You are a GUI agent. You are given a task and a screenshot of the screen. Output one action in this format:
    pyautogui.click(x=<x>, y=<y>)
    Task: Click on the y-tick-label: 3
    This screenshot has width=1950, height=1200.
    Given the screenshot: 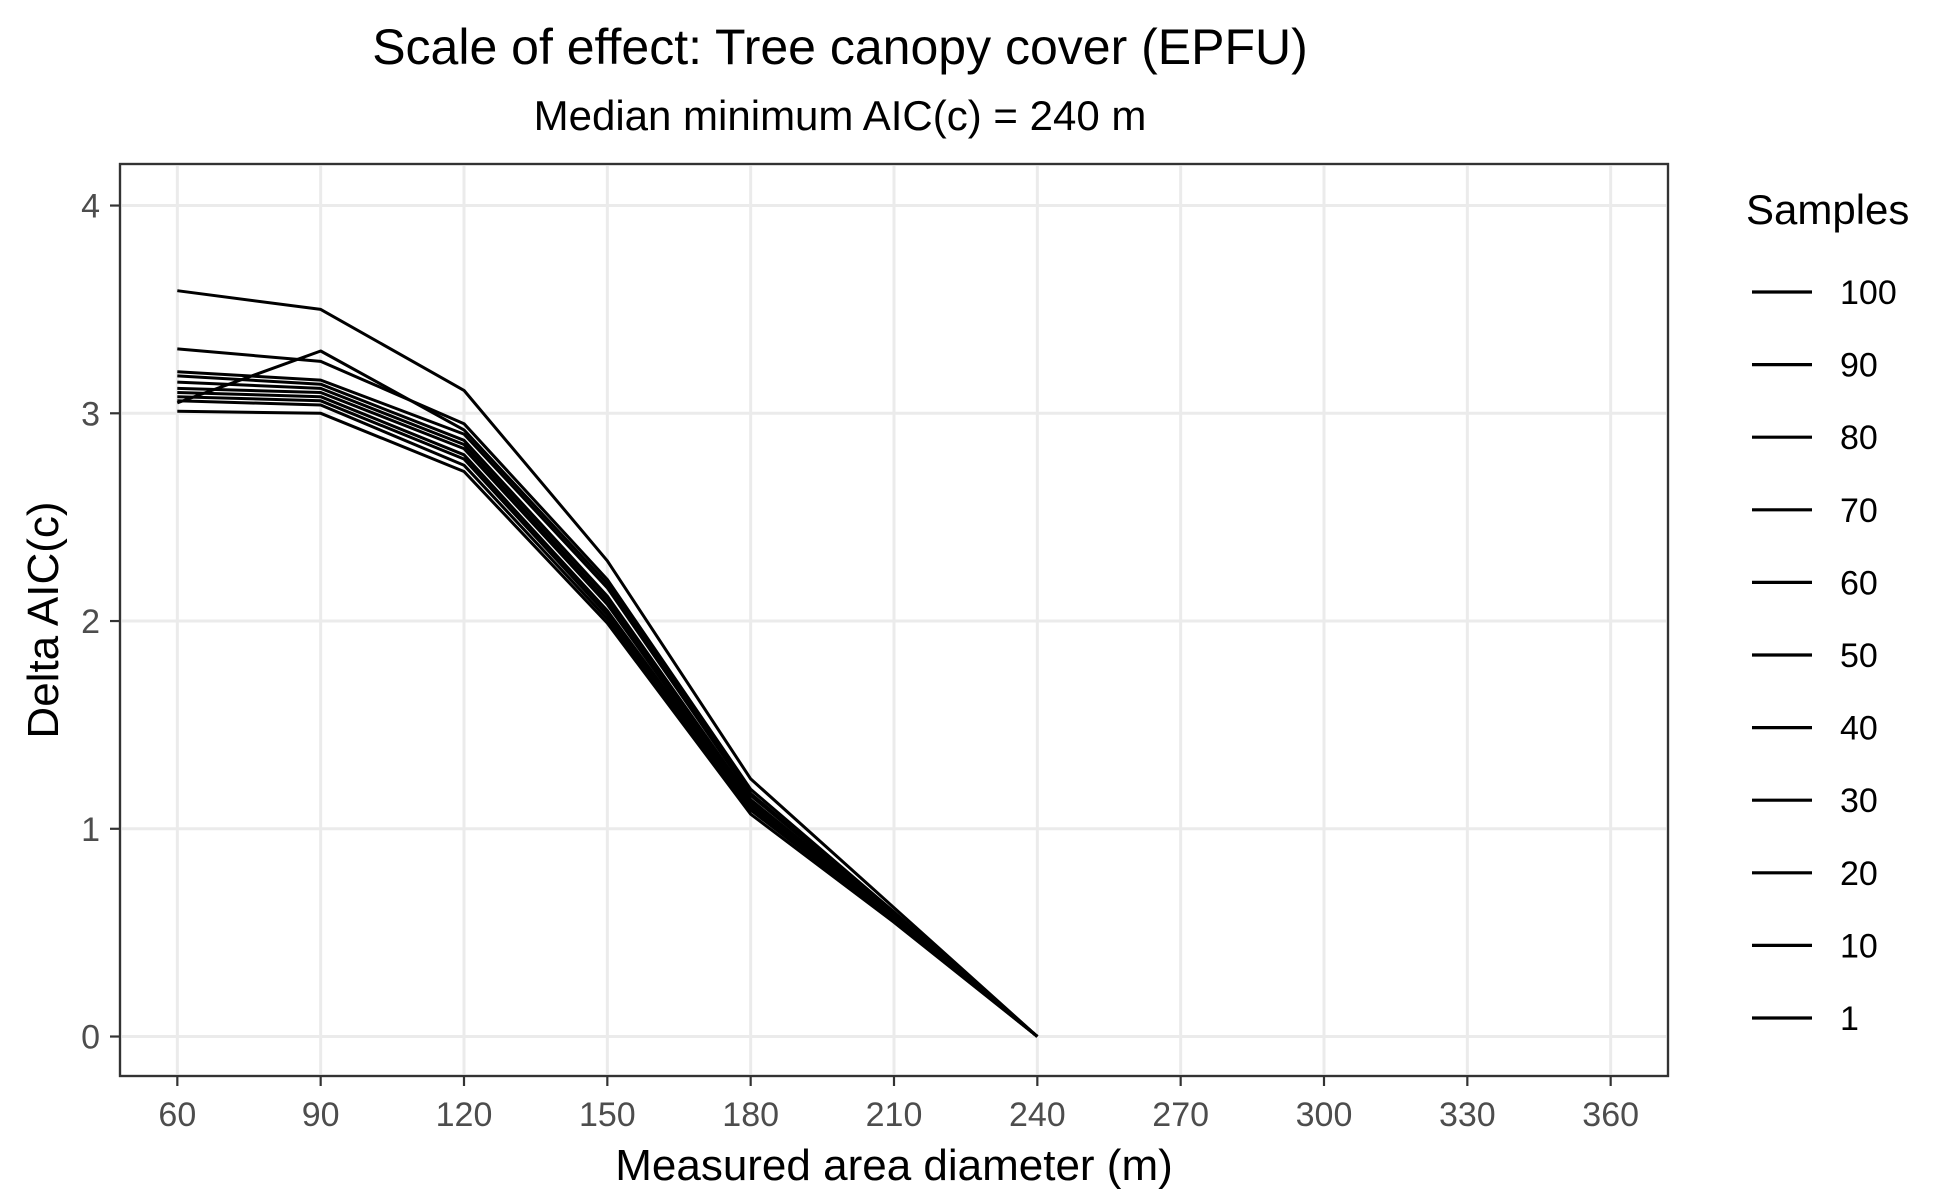 What is the action you would take?
    pyautogui.click(x=90, y=414)
    